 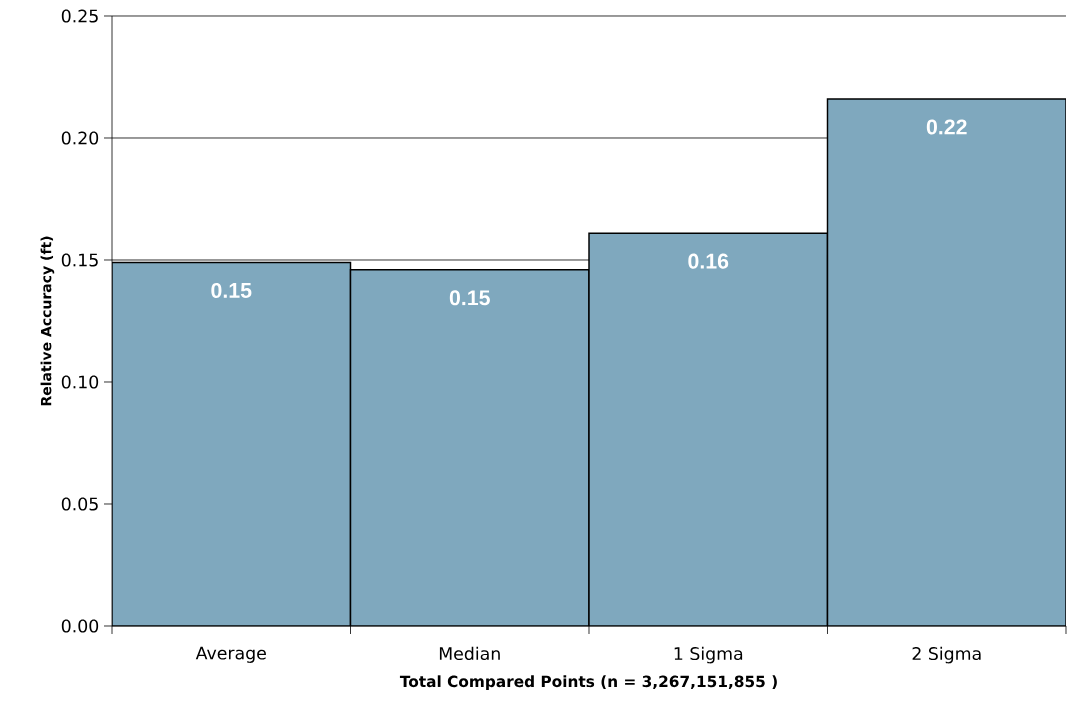 What do you see at coordinates (946, 127) in the screenshot?
I see `data-label: 0.22` at bounding box center [946, 127].